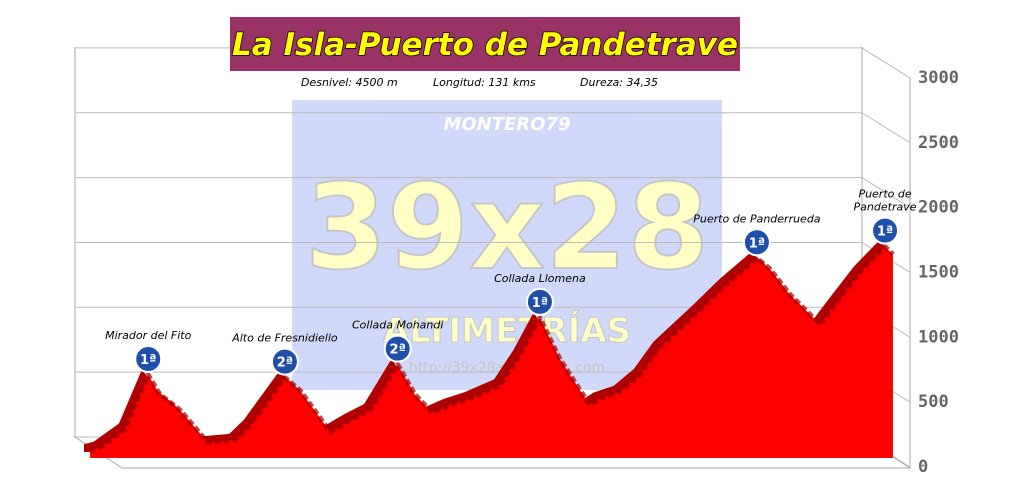 The height and width of the screenshot is (501, 1017). What do you see at coordinates (397, 325) in the screenshot?
I see `peak-label: Collada Mohandi` at bounding box center [397, 325].